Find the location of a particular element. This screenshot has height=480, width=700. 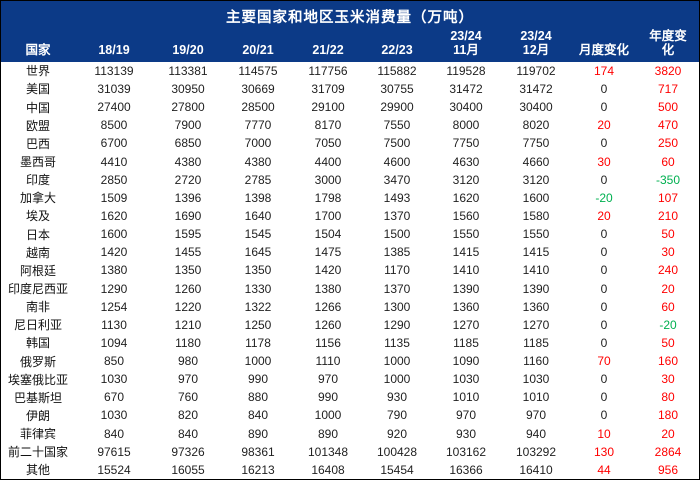

value-cell: 1000 is located at coordinates (258, 361).